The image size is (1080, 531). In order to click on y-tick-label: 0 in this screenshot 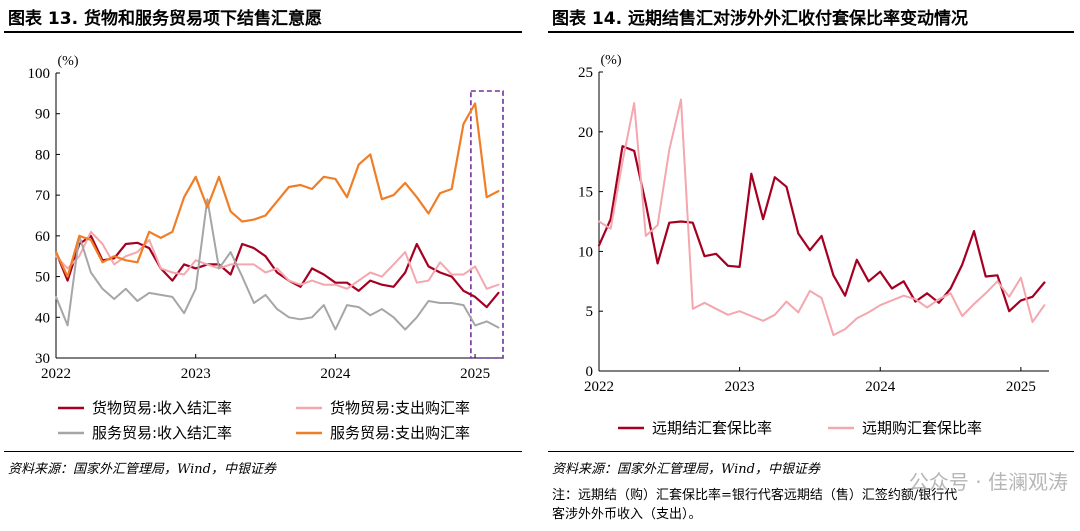, I will do `click(590, 372)`.